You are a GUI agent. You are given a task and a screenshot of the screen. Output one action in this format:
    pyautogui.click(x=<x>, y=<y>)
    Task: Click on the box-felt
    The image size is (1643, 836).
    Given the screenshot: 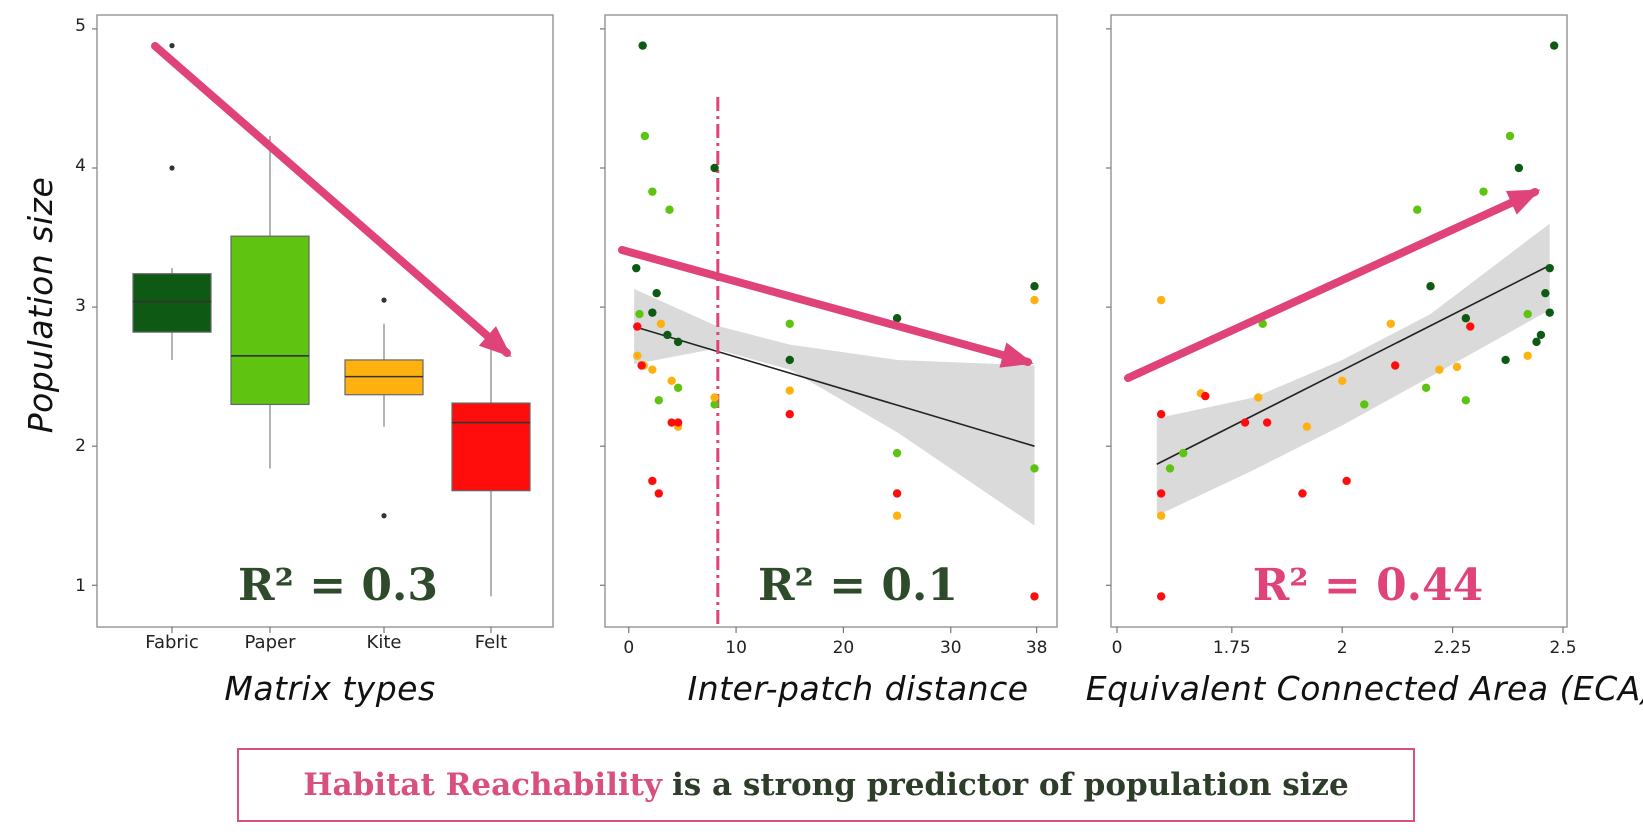 What is the action you would take?
    pyautogui.click(x=491, y=447)
    